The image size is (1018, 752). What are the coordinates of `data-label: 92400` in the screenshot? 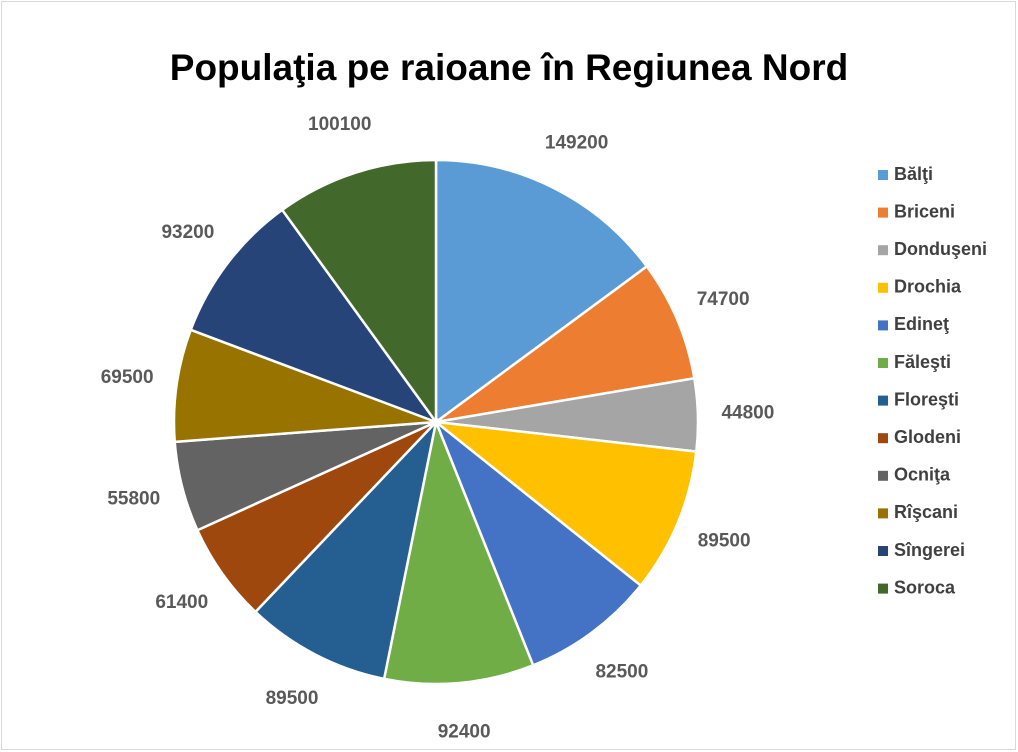 It's located at (464, 732).